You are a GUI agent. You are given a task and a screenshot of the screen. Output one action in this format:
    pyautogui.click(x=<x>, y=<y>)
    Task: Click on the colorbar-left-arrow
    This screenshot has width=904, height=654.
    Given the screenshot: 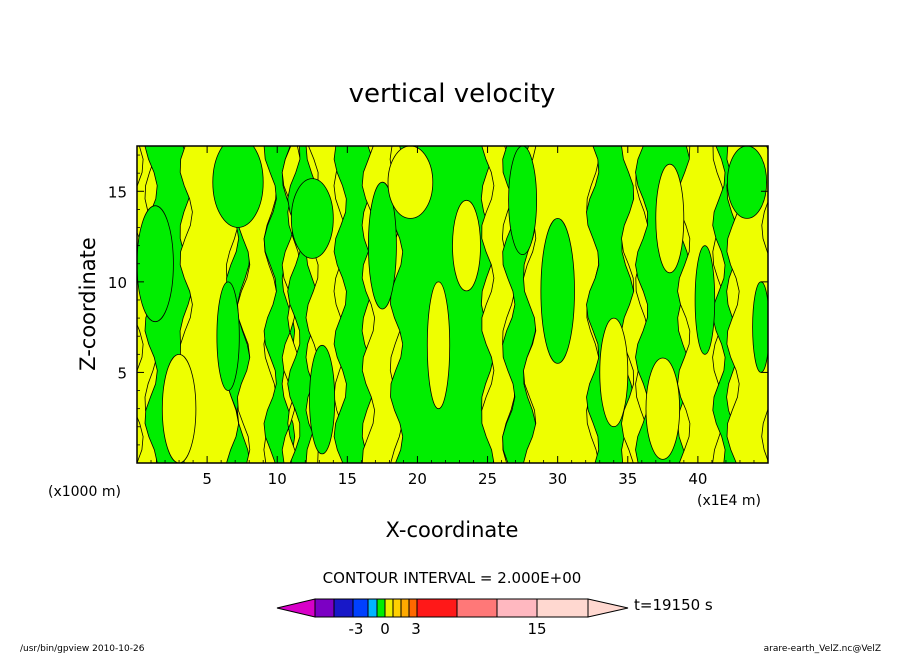 What is the action you would take?
    pyautogui.click(x=296, y=608)
    